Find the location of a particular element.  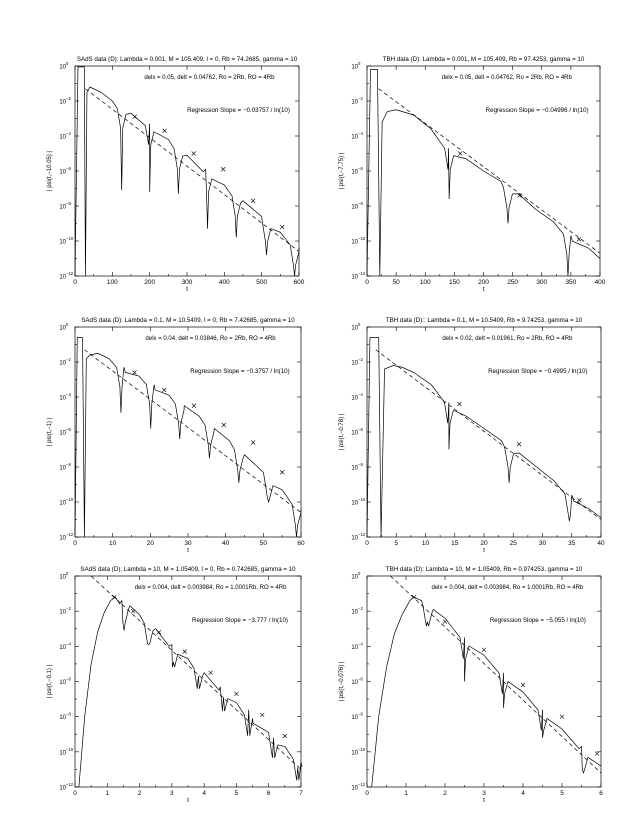

x-tick-label: 4 is located at coordinates (523, 793).